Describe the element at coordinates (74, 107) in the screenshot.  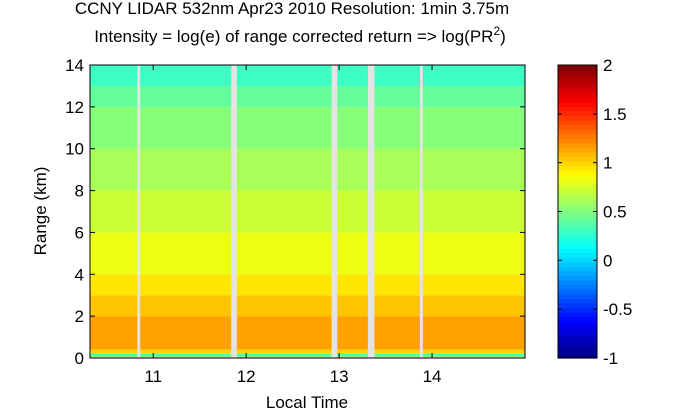
I see `y-tick-label: 12` at that location.